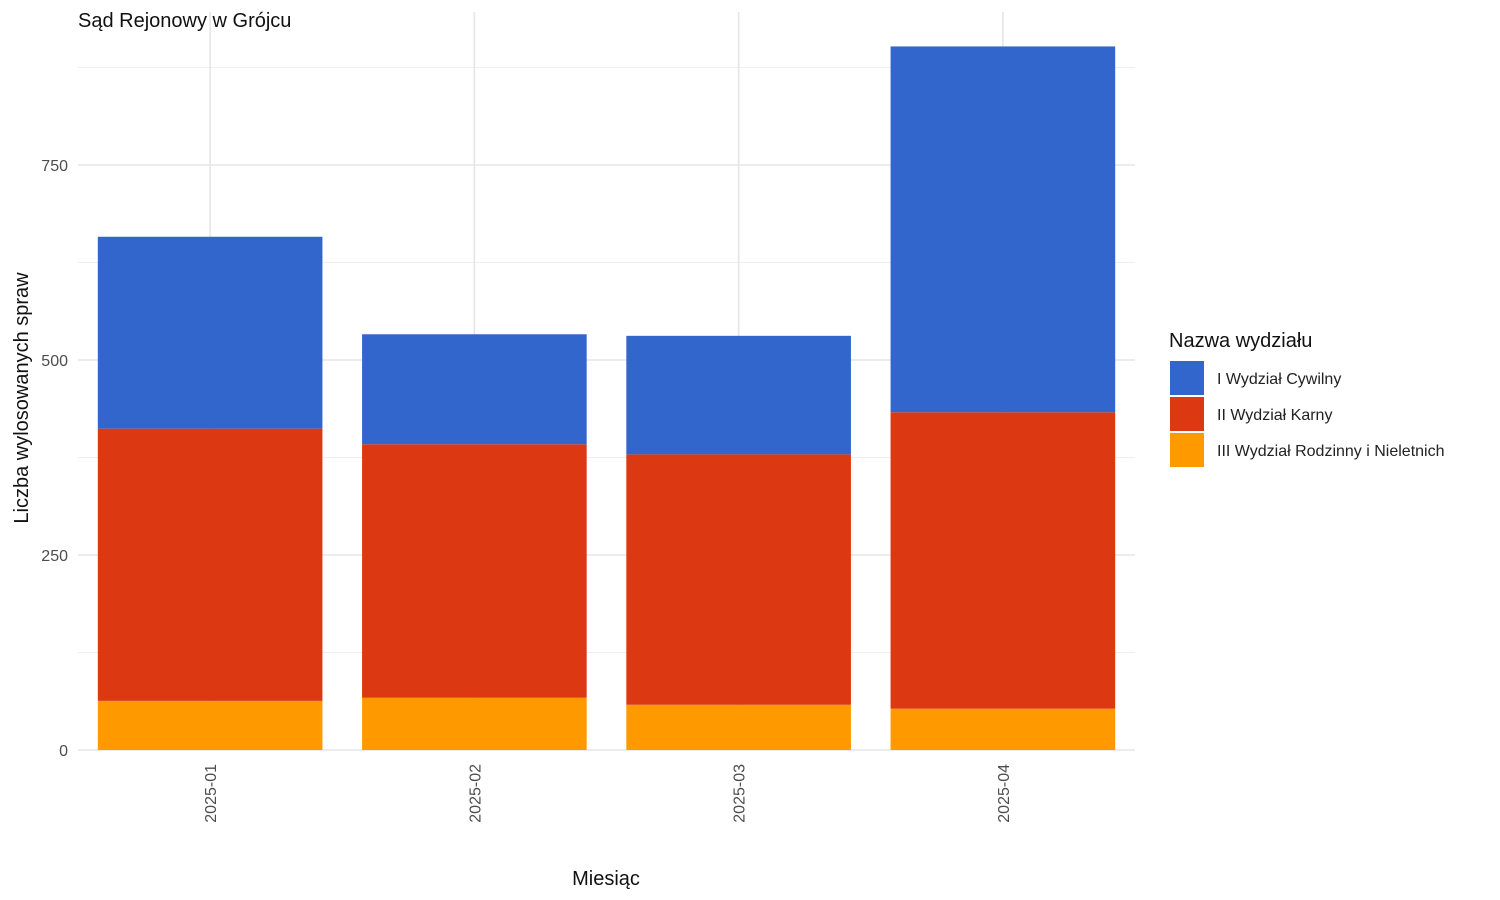 The image size is (1500, 900). Describe the element at coordinates (63, 751) in the screenshot. I see `y-tick-label: 0` at that location.